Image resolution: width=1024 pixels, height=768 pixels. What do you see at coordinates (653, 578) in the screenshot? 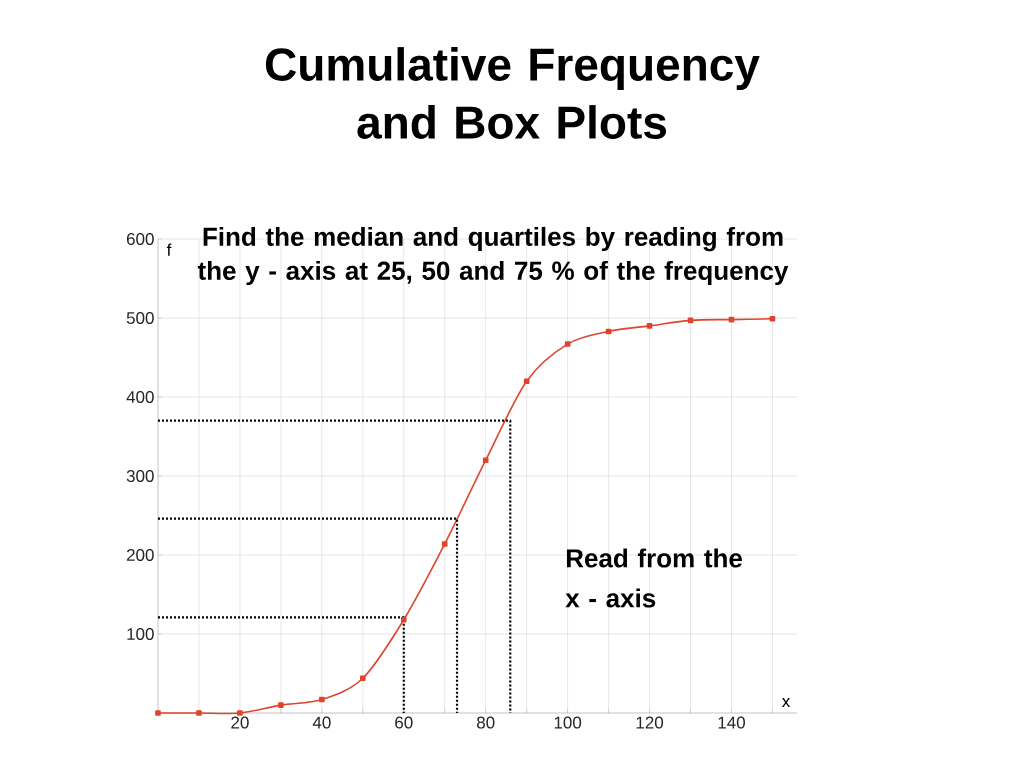
I see `annotation: Read from the x - axis` at bounding box center [653, 578].